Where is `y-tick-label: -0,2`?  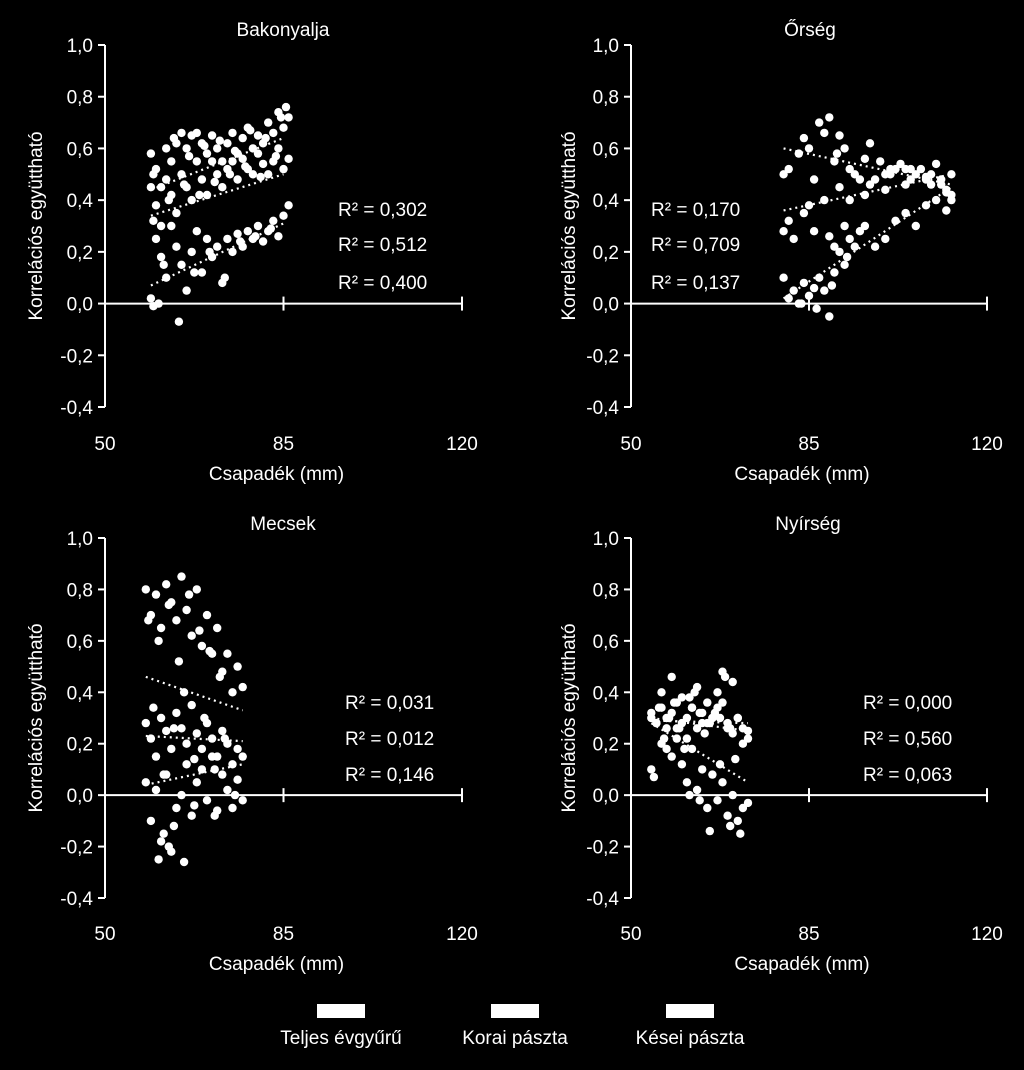
y-tick-label: -0,2 is located at coordinates (76, 356).